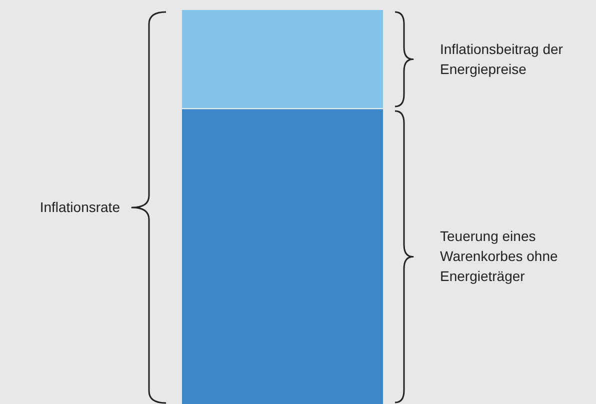  What do you see at coordinates (499, 256) in the screenshot?
I see `text: Teuerung eines Warenkorbes ohne Energieträger` at bounding box center [499, 256].